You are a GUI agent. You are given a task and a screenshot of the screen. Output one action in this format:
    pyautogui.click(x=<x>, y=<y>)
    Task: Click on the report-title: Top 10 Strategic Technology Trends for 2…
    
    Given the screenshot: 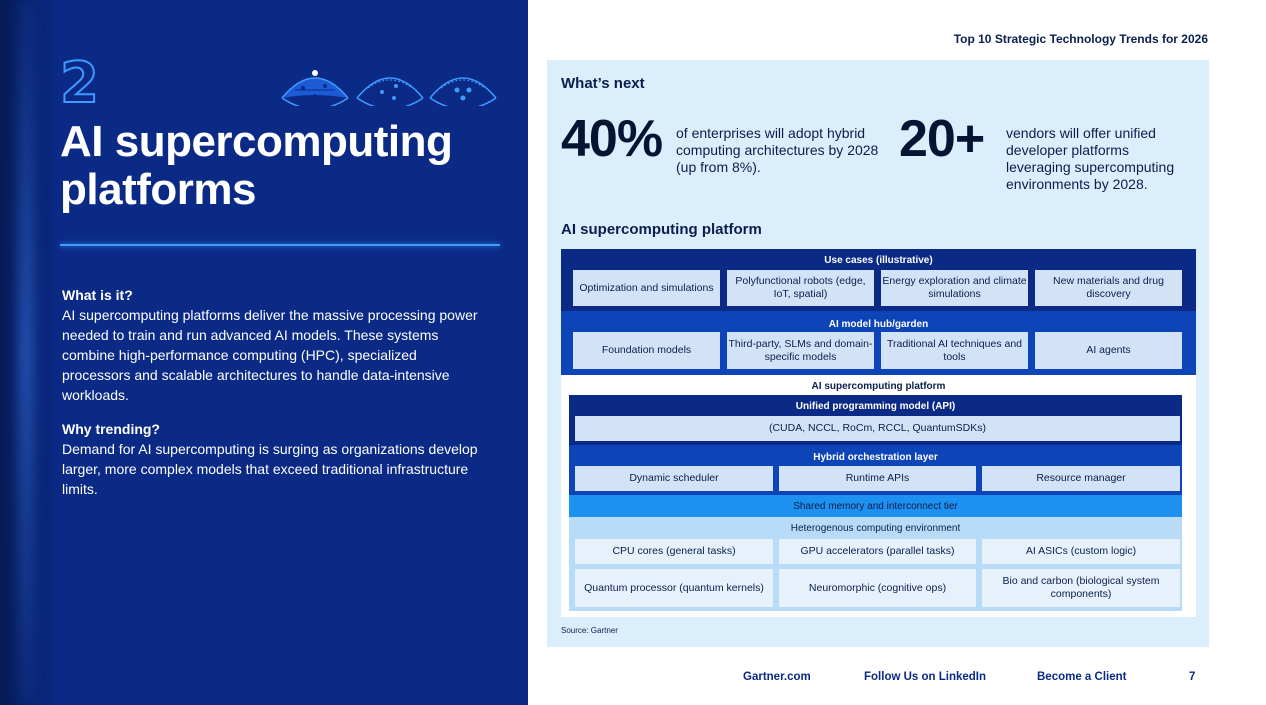 What is the action you would take?
    pyautogui.click(x=1080, y=39)
    